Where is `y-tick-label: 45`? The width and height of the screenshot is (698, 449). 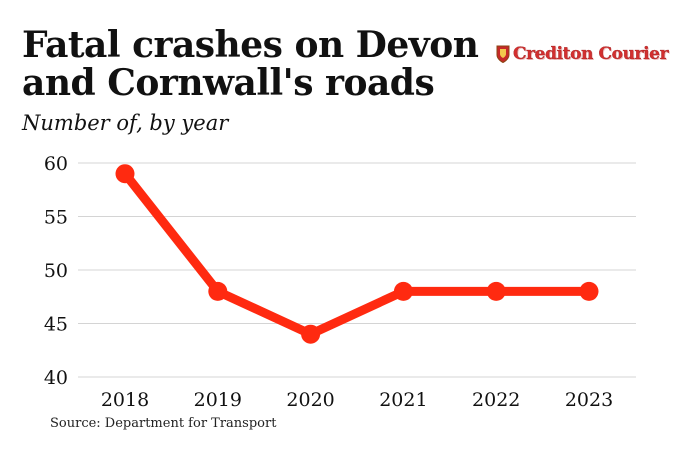 y-tick-label: 45 is located at coordinates (56, 325).